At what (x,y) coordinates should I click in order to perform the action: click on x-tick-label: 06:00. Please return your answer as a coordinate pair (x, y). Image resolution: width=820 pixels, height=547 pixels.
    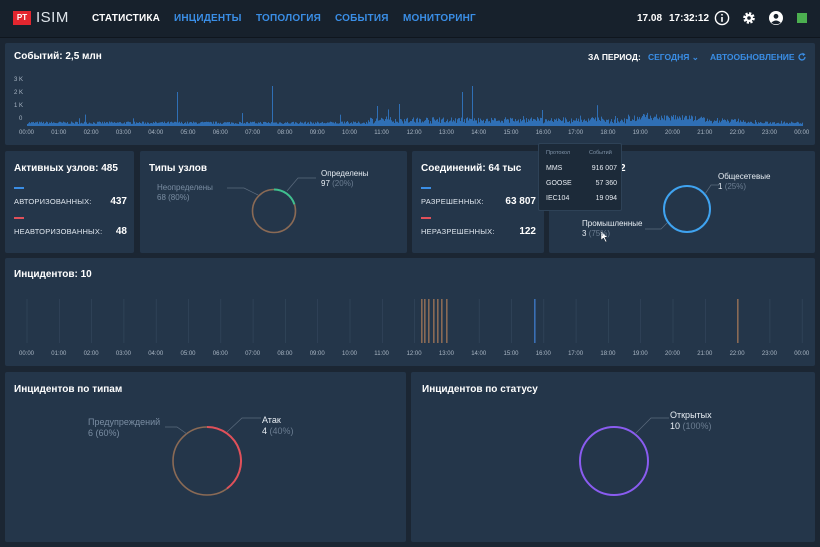
    Looking at the image, I should click on (220, 354).